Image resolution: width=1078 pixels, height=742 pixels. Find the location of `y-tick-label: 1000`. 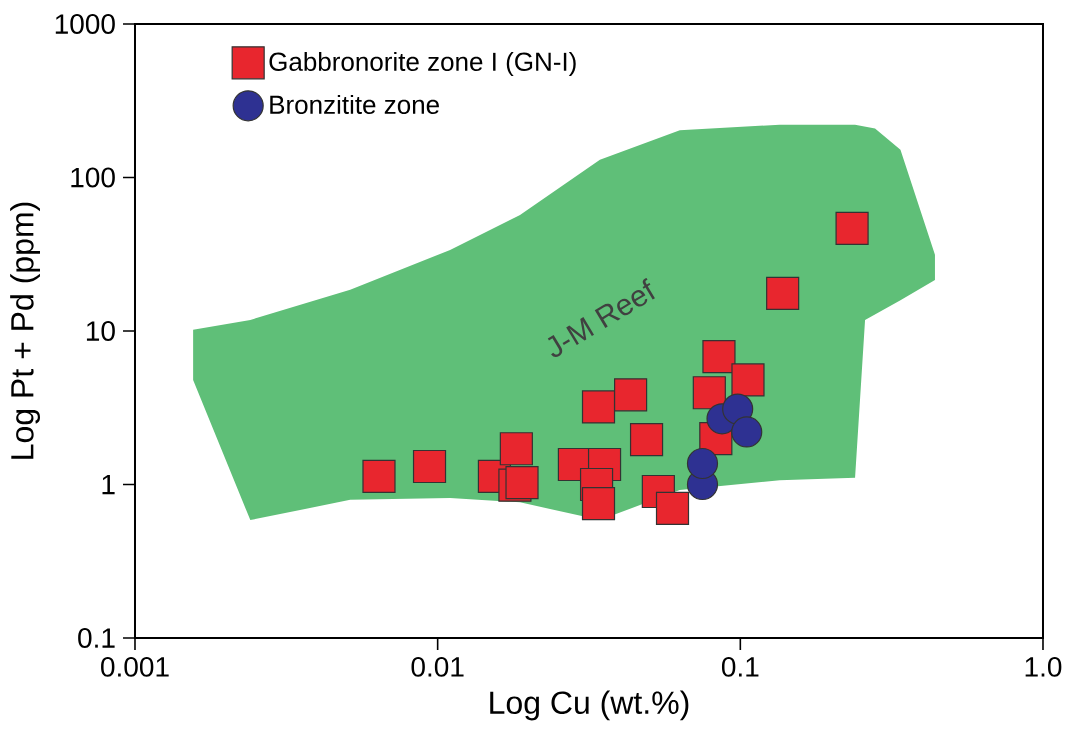

y-tick-label: 1000 is located at coordinates (85, 24).